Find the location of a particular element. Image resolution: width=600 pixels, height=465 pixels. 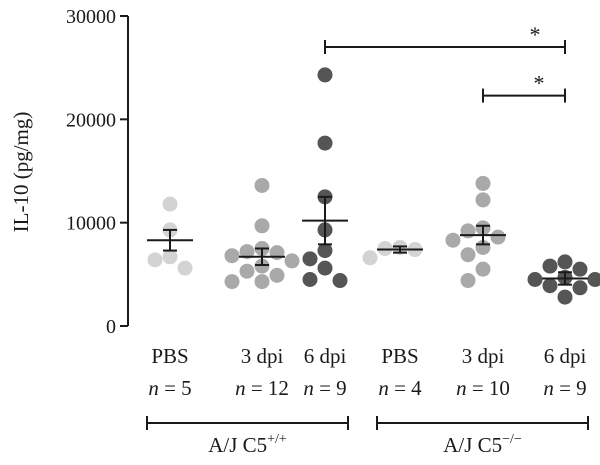

y-tick-label: 20000 is located at coordinates (91, 120).